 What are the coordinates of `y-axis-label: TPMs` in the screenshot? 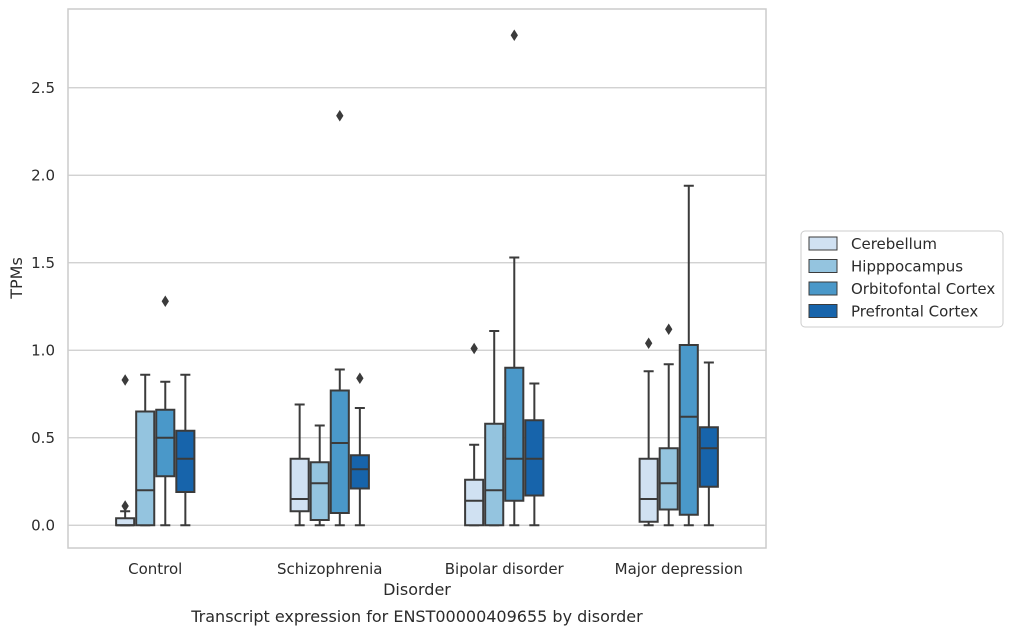 It's located at (16, 278).